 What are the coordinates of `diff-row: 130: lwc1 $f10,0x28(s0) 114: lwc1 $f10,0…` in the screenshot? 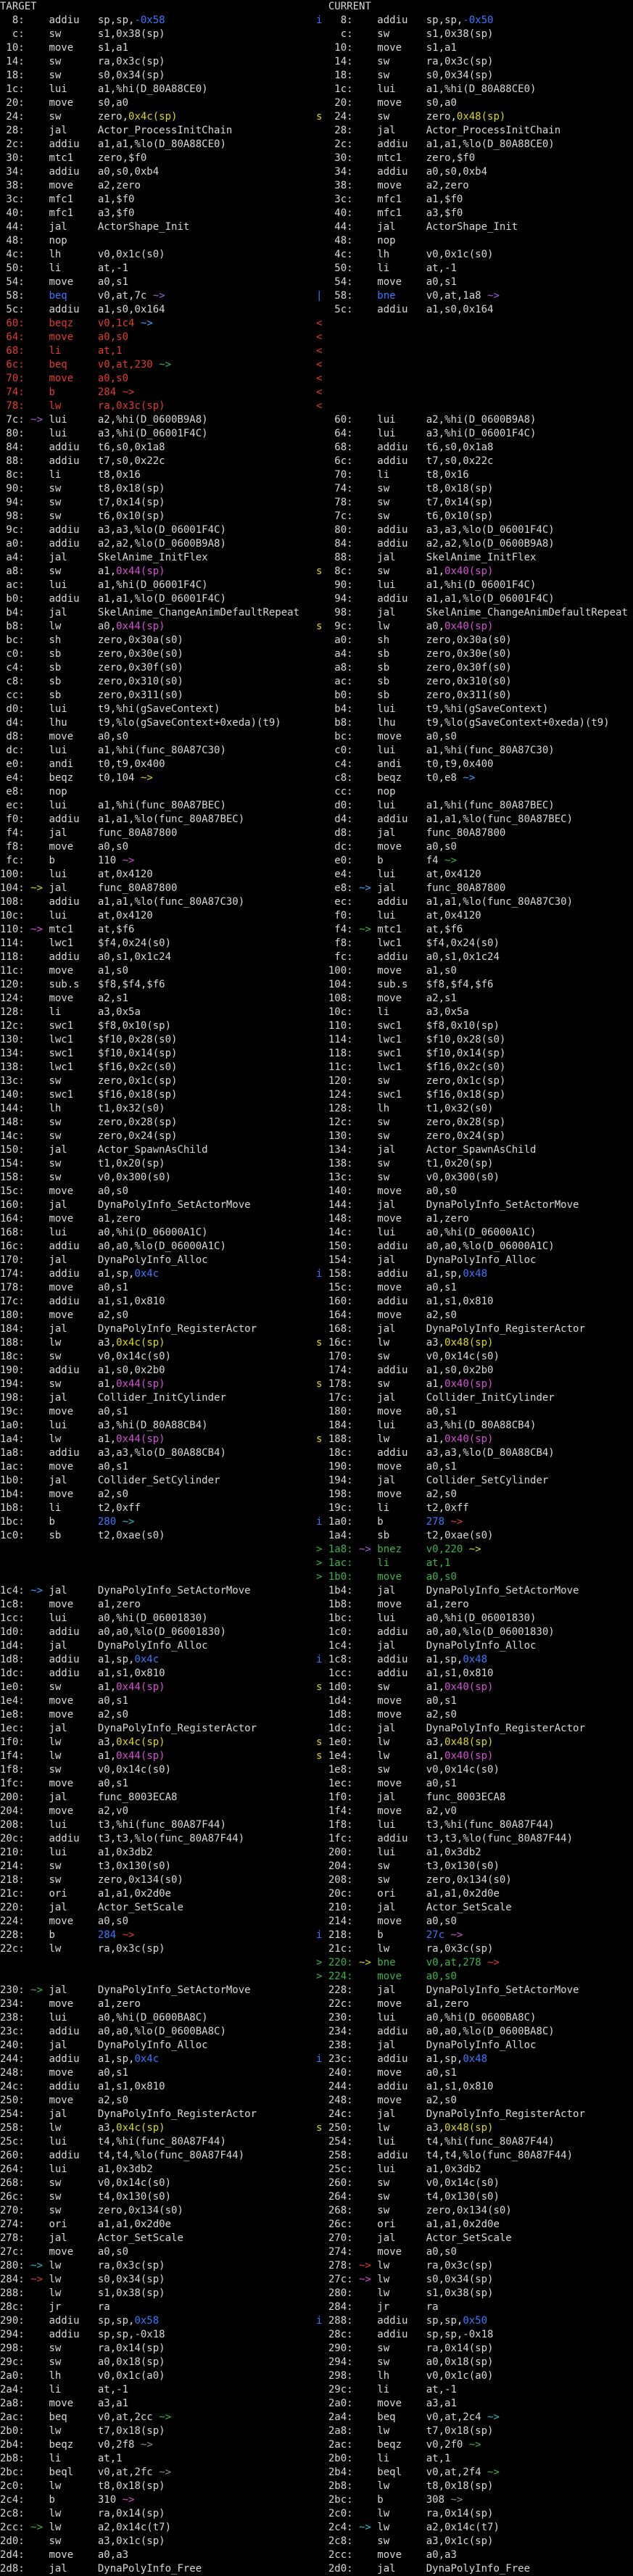 It's located at (316, 1040).